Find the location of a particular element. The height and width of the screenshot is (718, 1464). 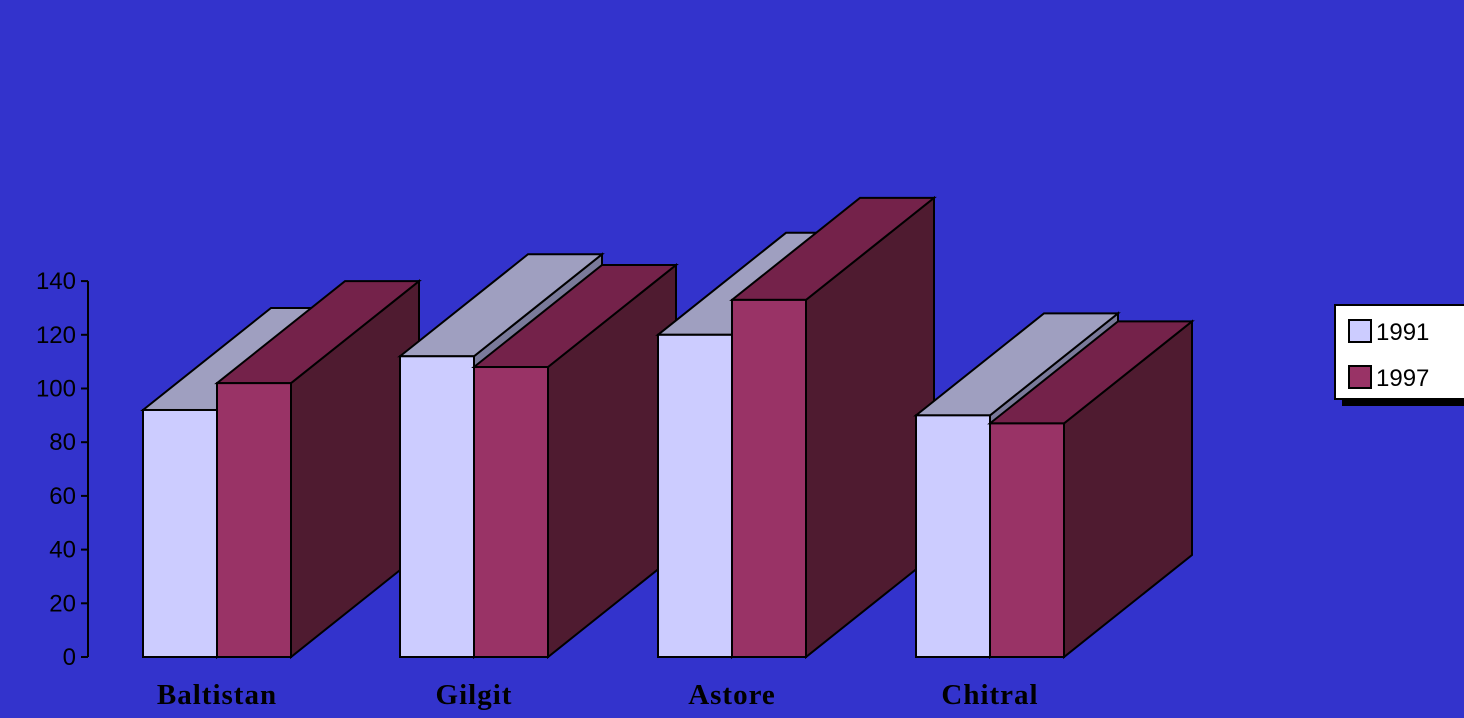

legend: 1991 1997 is located at coordinates (1399, 355).